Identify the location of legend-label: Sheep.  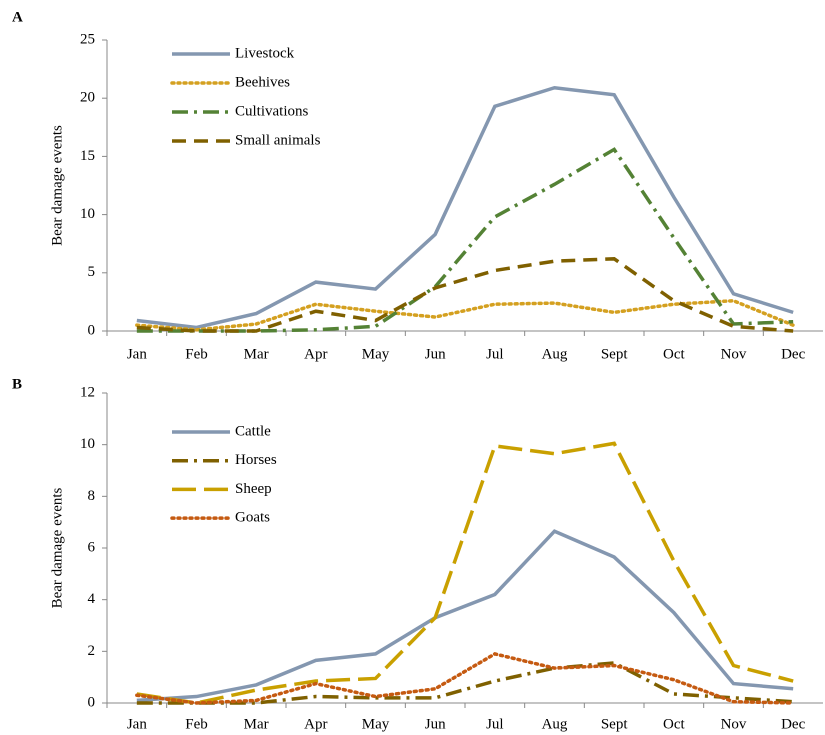
(253, 489).